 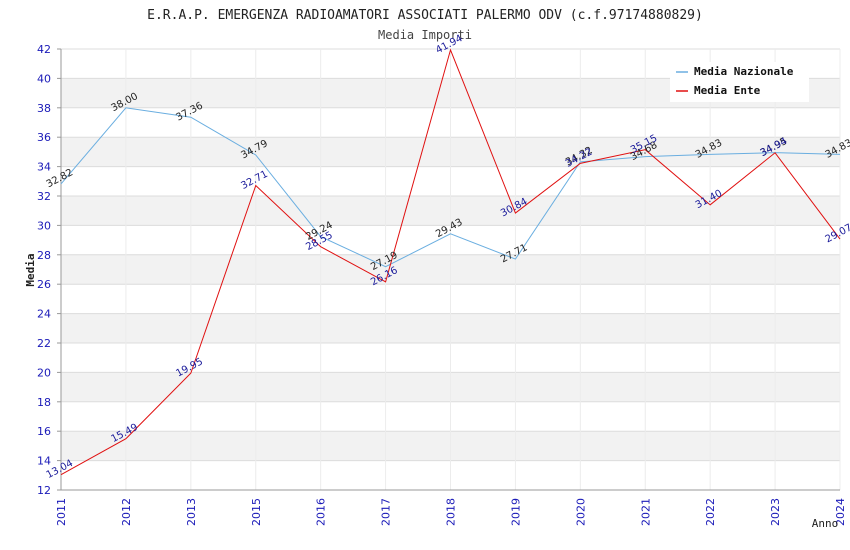 What do you see at coordinates (44, 461) in the screenshot?
I see `y-tick-label: 14` at bounding box center [44, 461].